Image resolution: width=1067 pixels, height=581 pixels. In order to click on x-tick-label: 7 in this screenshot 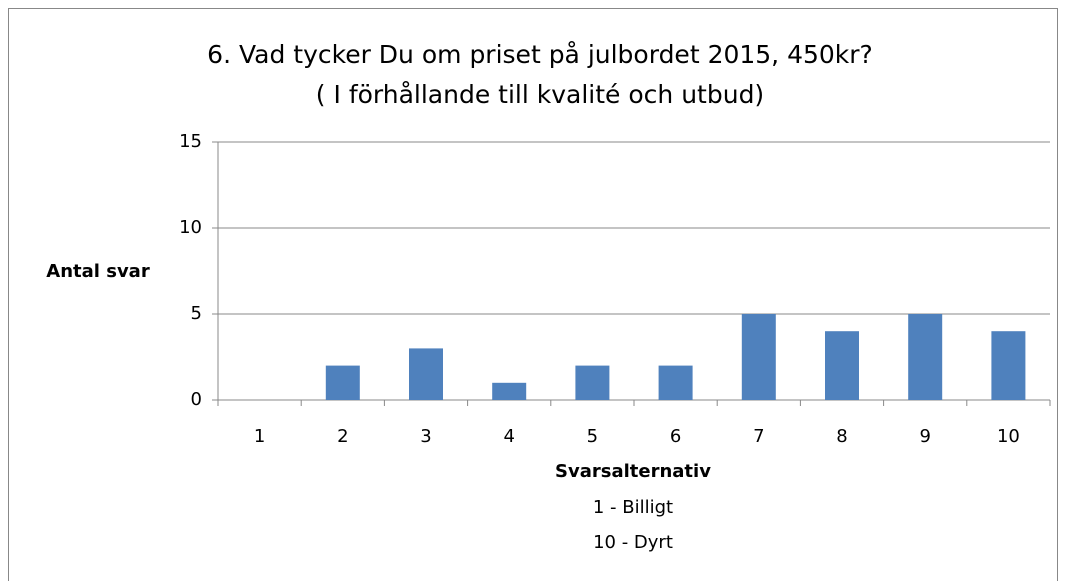, I will do `click(758, 436)`.